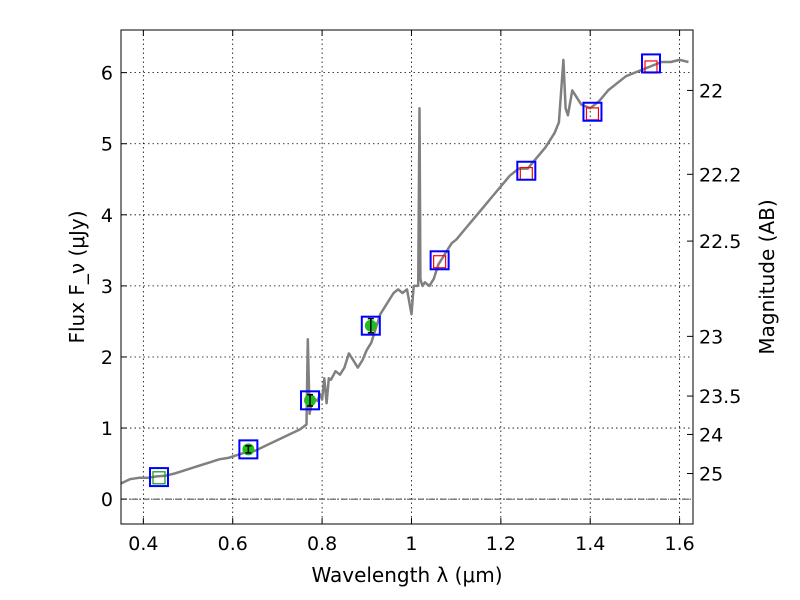 Image resolution: width=800 pixels, height=600 pixels. Describe the element at coordinates (107, 145) in the screenshot. I see `y-tick-label: 5` at that location.